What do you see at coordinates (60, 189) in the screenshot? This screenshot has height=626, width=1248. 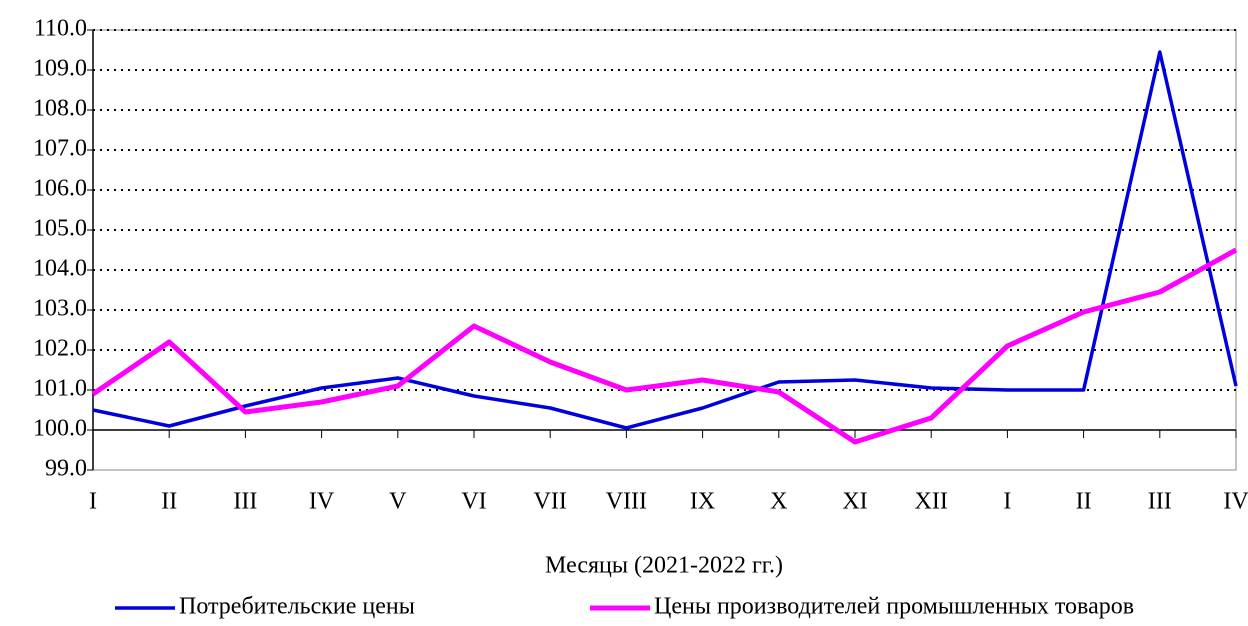 I see `y-tick-label: 106.0` at bounding box center [60, 189].